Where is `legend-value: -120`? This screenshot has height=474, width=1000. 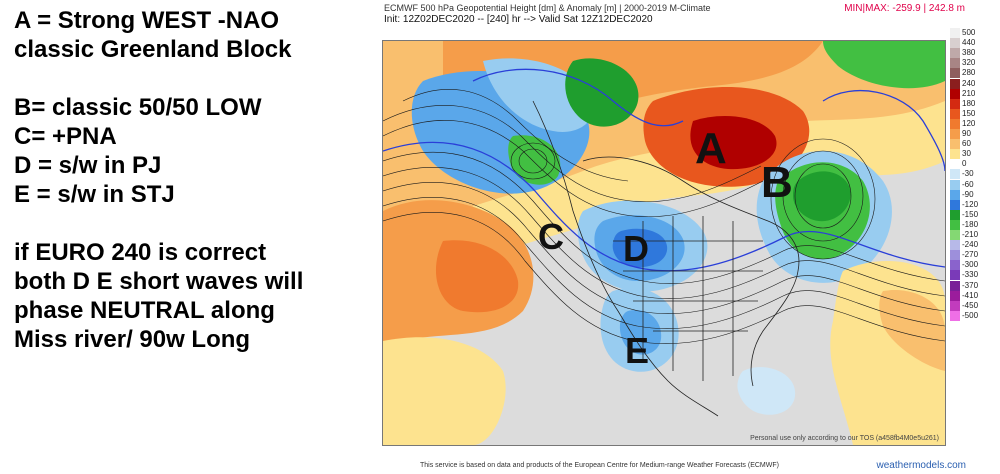
legend-value: -120 is located at coordinates (970, 204).